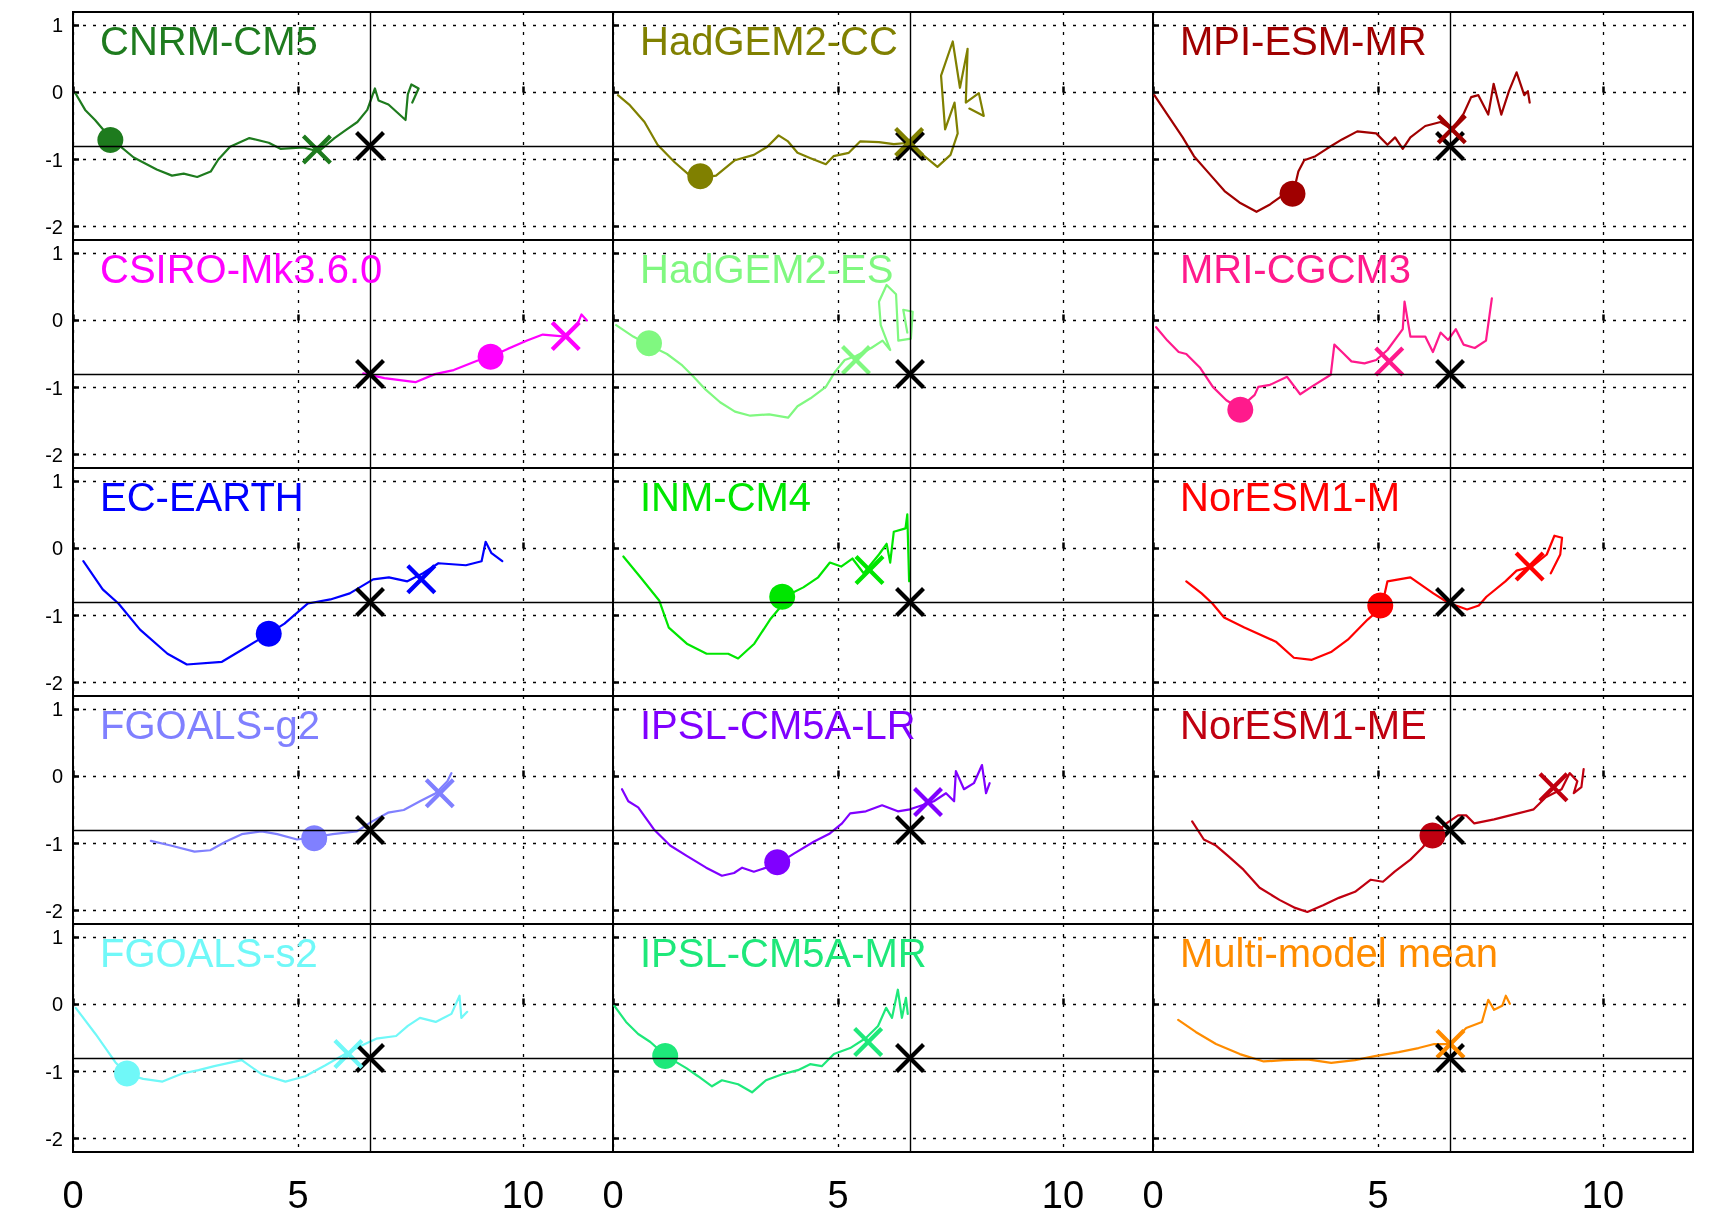  I want to click on chart-title: FGOALS-s2, so click(209, 953).